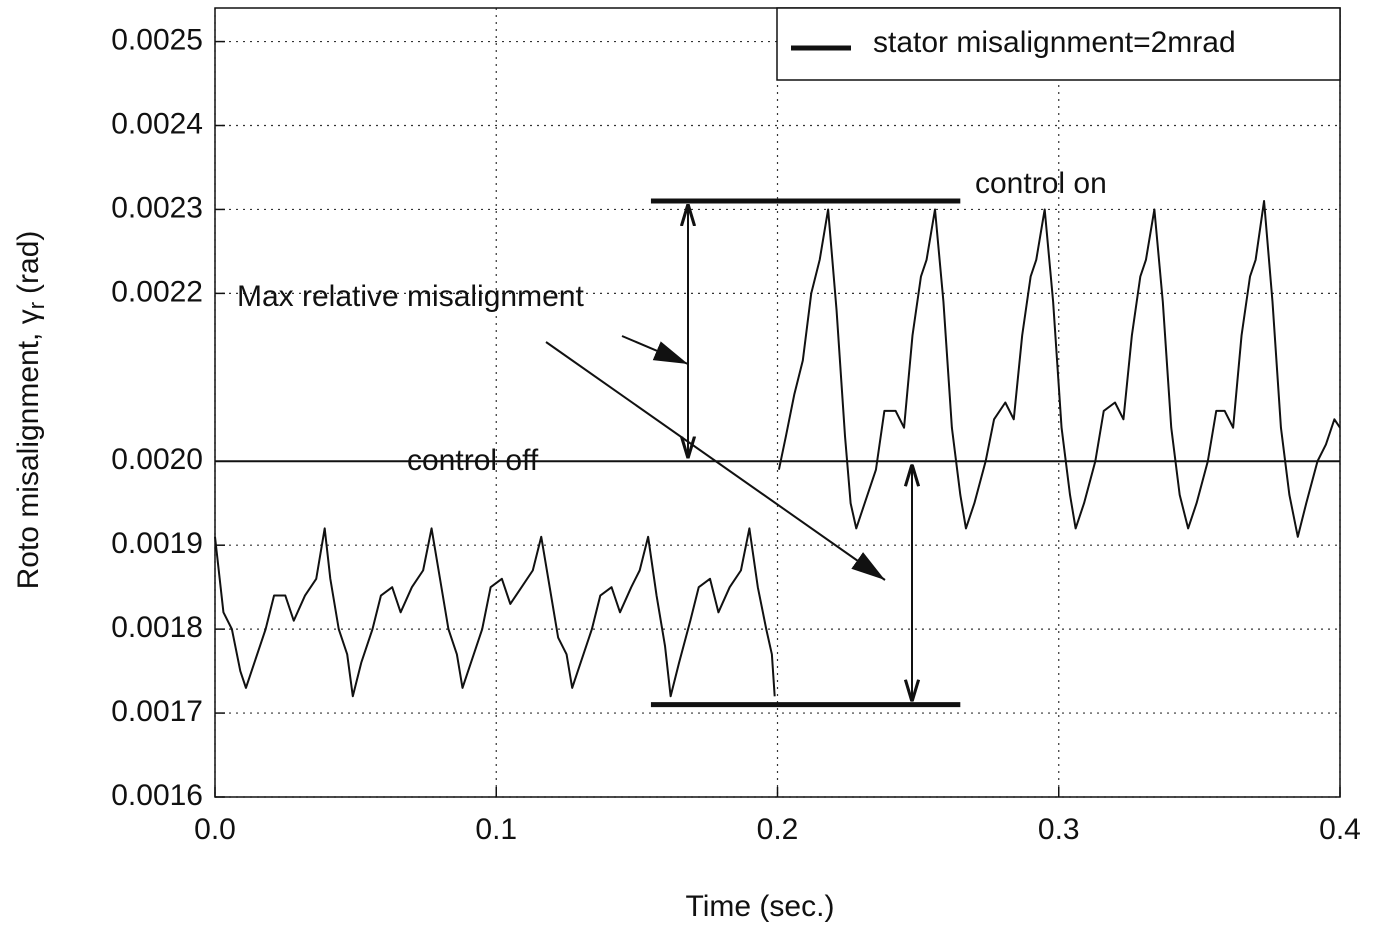 This screenshot has height=932, width=1380. Describe the element at coordinates (157, 795) in the screenshot. I see `y-tick-label: 0.0016` at that location.